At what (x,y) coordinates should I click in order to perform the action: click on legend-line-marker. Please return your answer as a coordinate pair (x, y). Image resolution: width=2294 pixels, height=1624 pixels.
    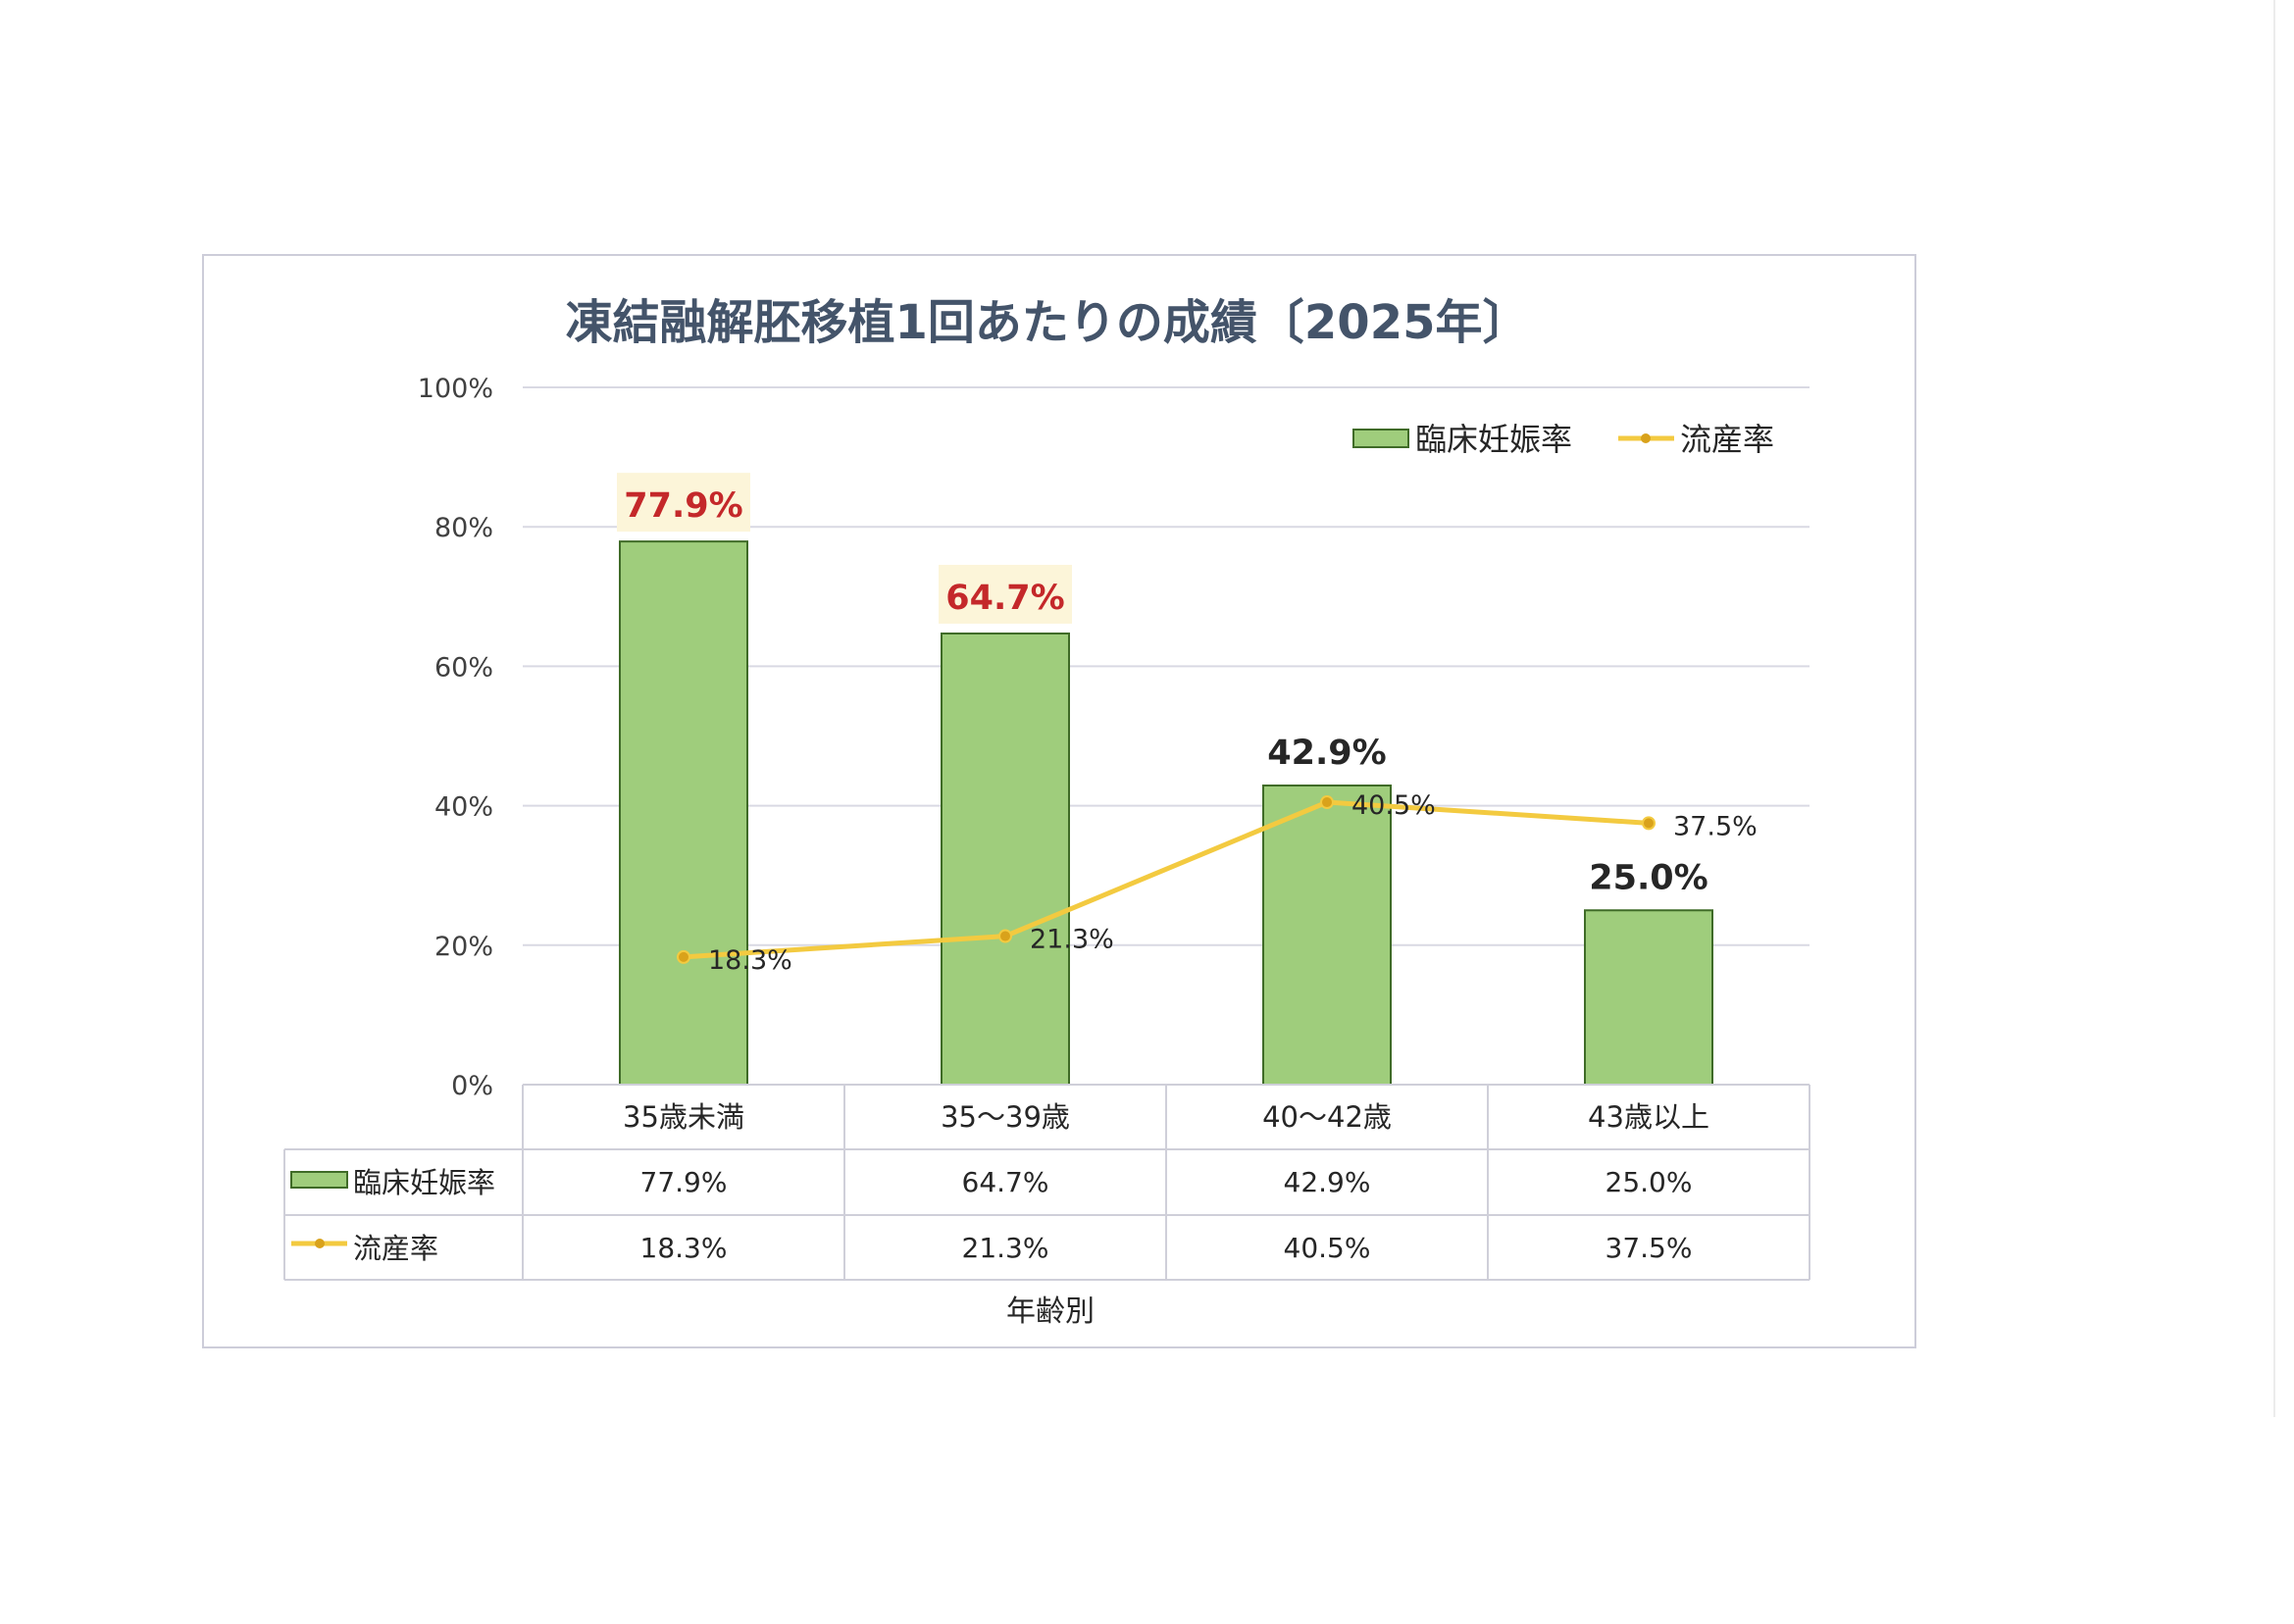
    Looking at the image, I should click on (1646, 438).